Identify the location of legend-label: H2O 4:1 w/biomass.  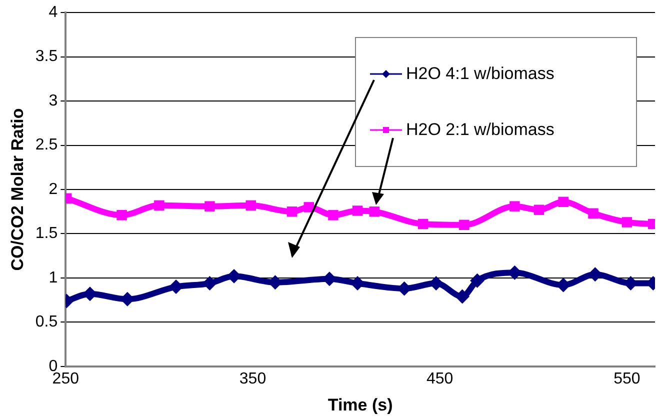
(480, 74).